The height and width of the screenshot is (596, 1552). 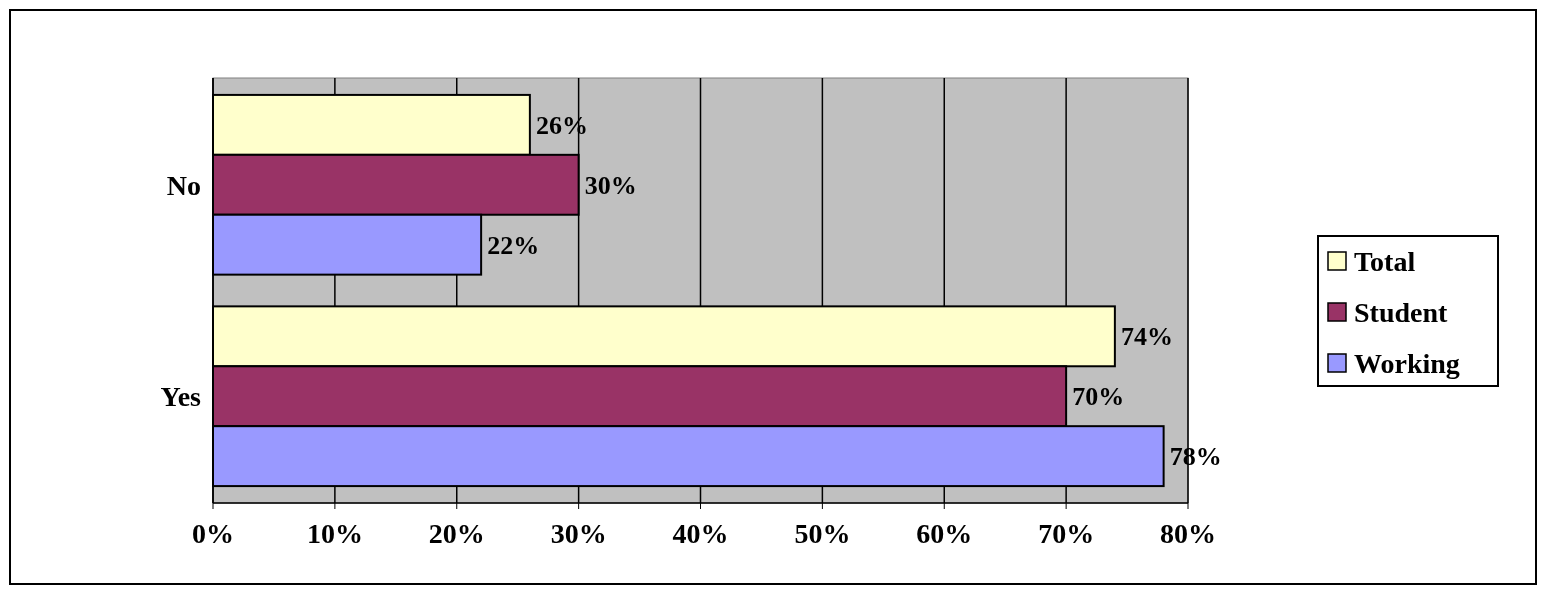 I want to click on y-tick-label: No, so click(x=183, y=185).